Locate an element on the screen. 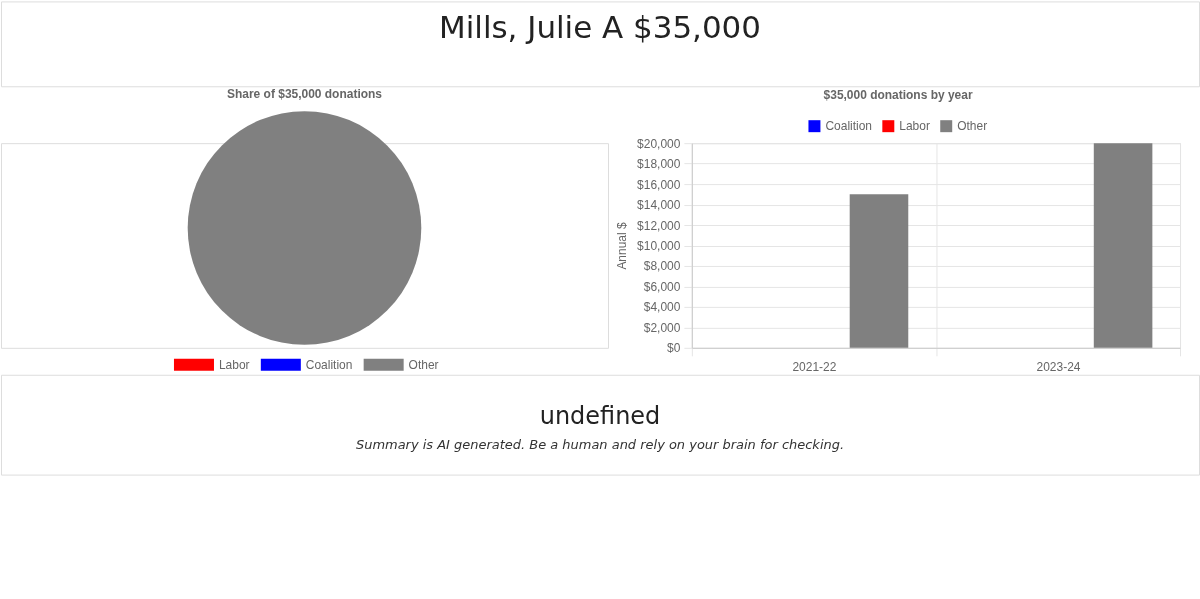 Image resolution: width=1200 pixels, height=599 pixels. y-tick-label: $18,000 is located at coordinates (659, 164).